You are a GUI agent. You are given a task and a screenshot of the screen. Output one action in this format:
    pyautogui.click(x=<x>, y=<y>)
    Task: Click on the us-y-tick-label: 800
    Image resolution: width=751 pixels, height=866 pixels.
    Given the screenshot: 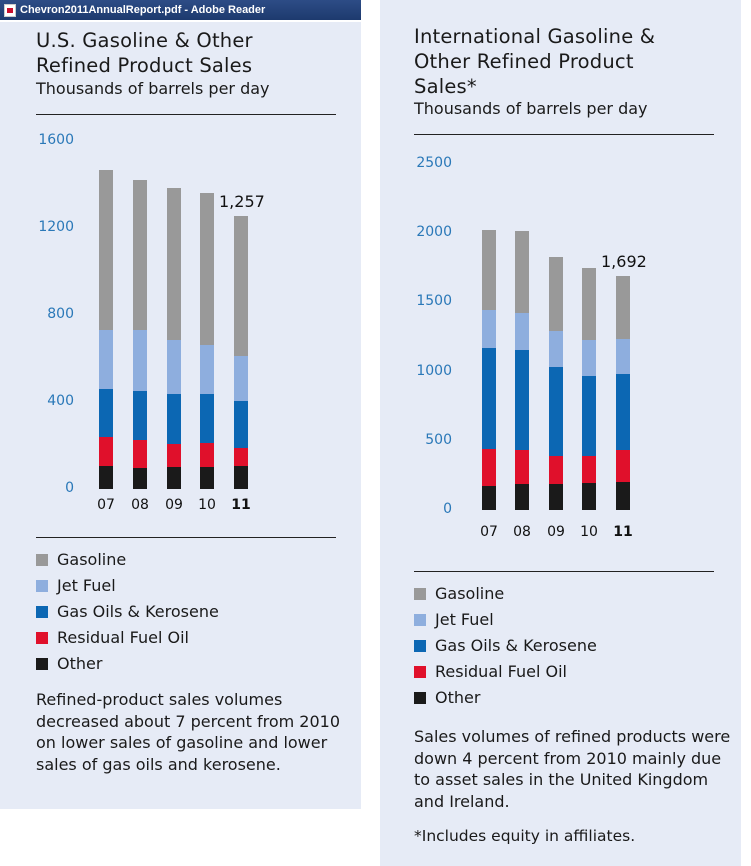 What is the action you would take?
    pyautogui.click(x=60, y=314)
    